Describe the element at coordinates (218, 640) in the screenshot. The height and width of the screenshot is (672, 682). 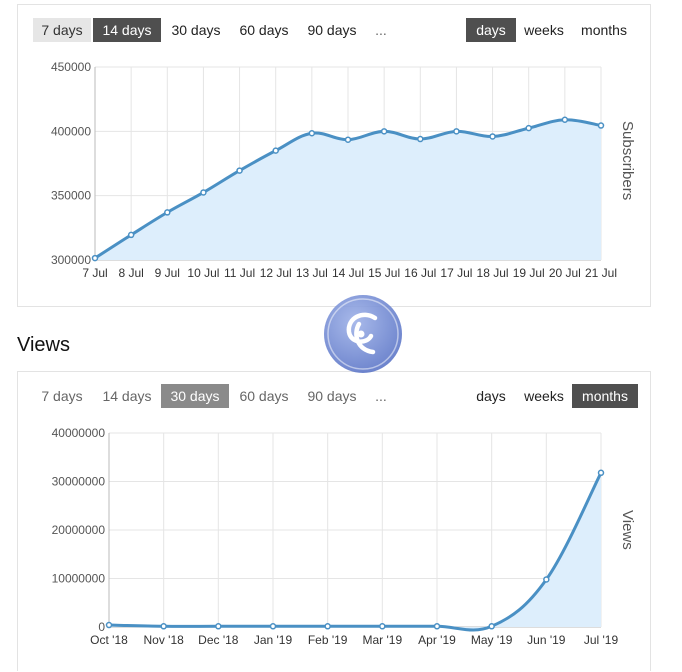
I see `x-tick-label: Dec '18` at that location.